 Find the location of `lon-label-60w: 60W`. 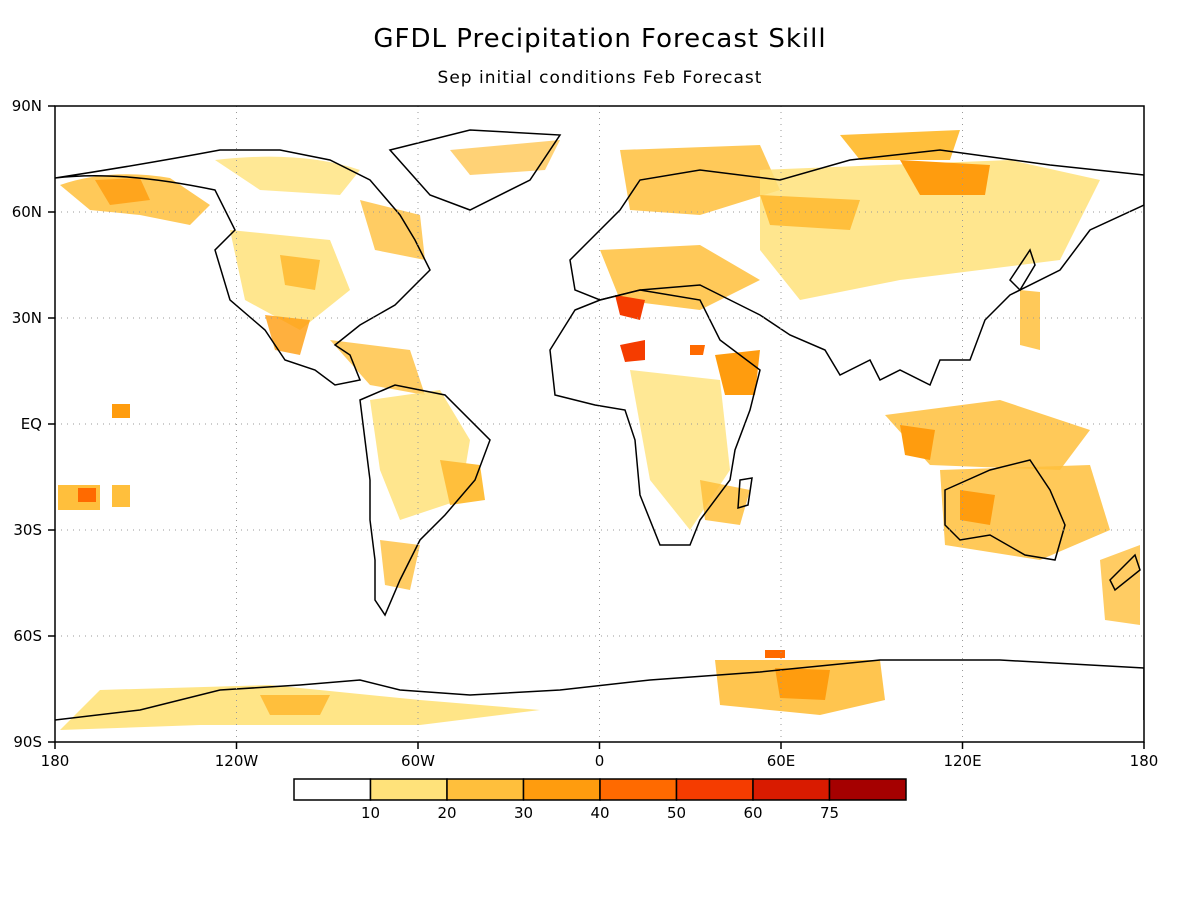

lon-label-60w: 60W is located at coordinates (418, 761).